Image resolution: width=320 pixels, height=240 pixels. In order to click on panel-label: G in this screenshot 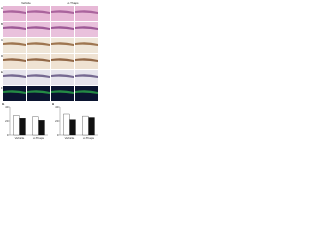, I will do `click(3, 104)`.